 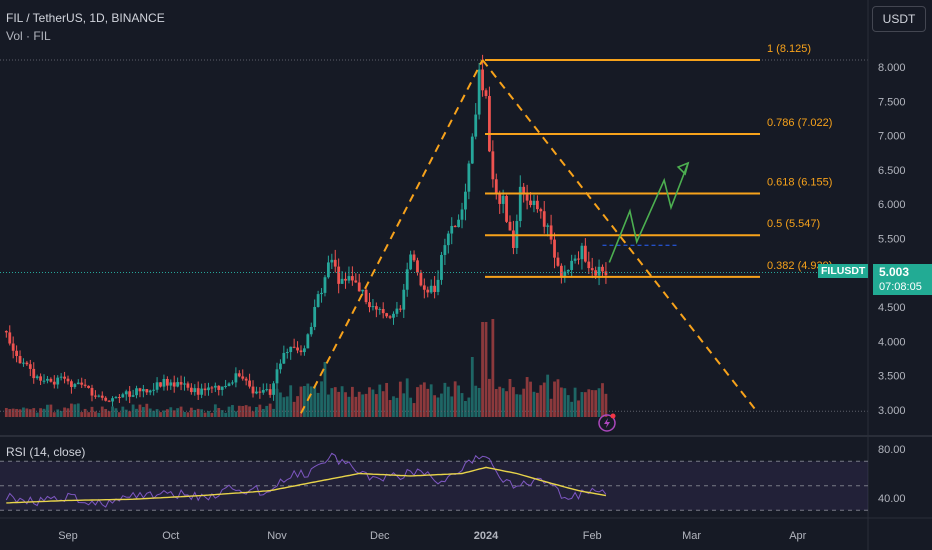 I want to click on rsi-ma-line, so click(x=306, y=485).